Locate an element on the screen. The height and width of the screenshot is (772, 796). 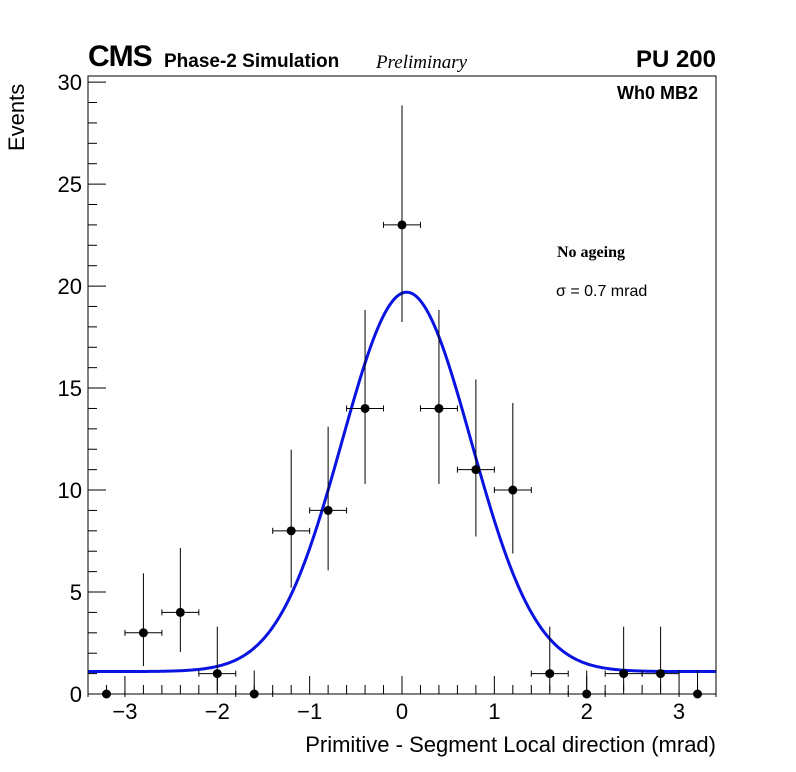
y-tick-label: 15 is located at coordinates (70, 388).